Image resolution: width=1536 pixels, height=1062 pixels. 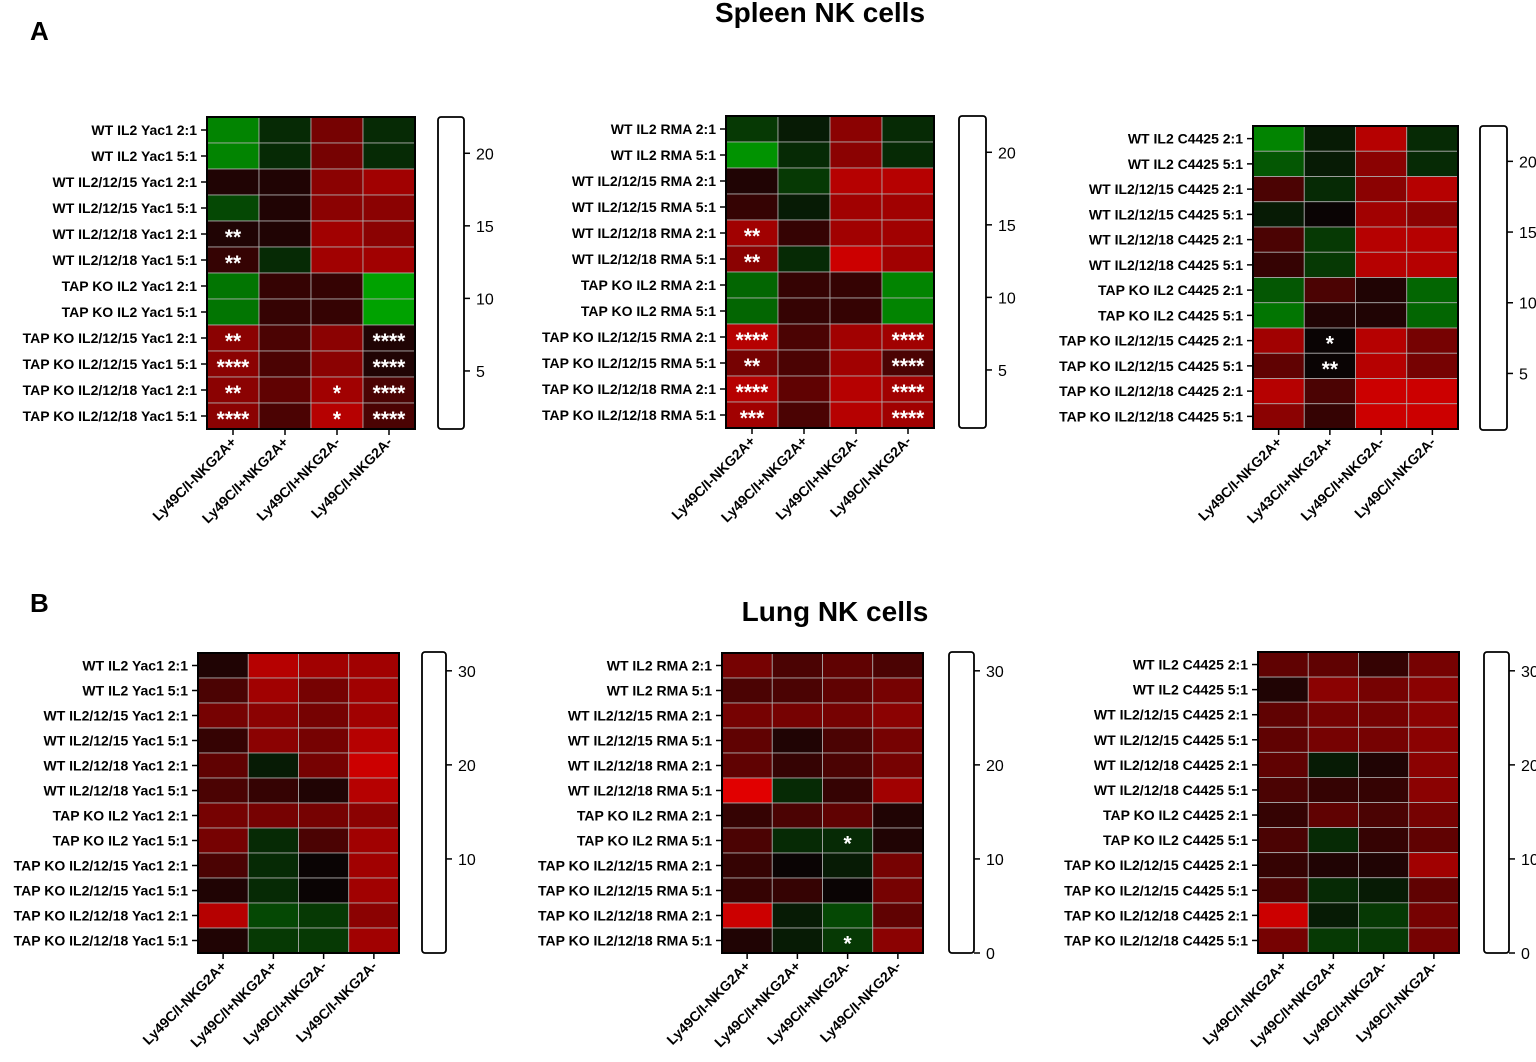 I want to click on colorbar-tick-label: 30, so click(x=1528, y=672).